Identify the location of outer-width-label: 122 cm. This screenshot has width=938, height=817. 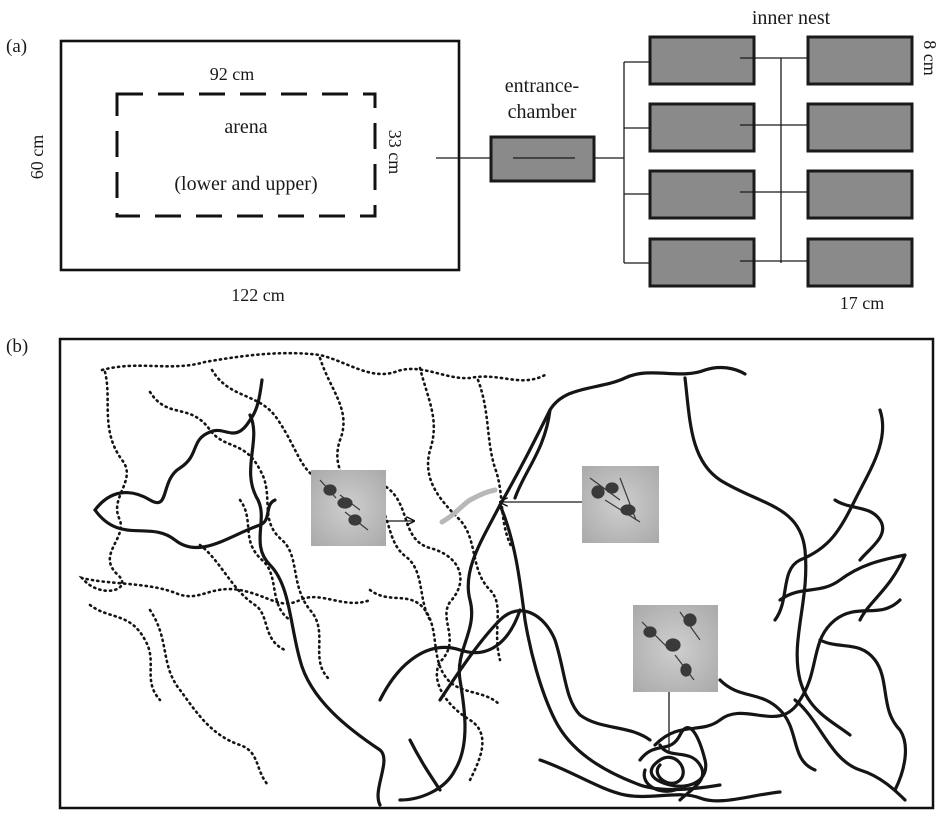
(258, 295).